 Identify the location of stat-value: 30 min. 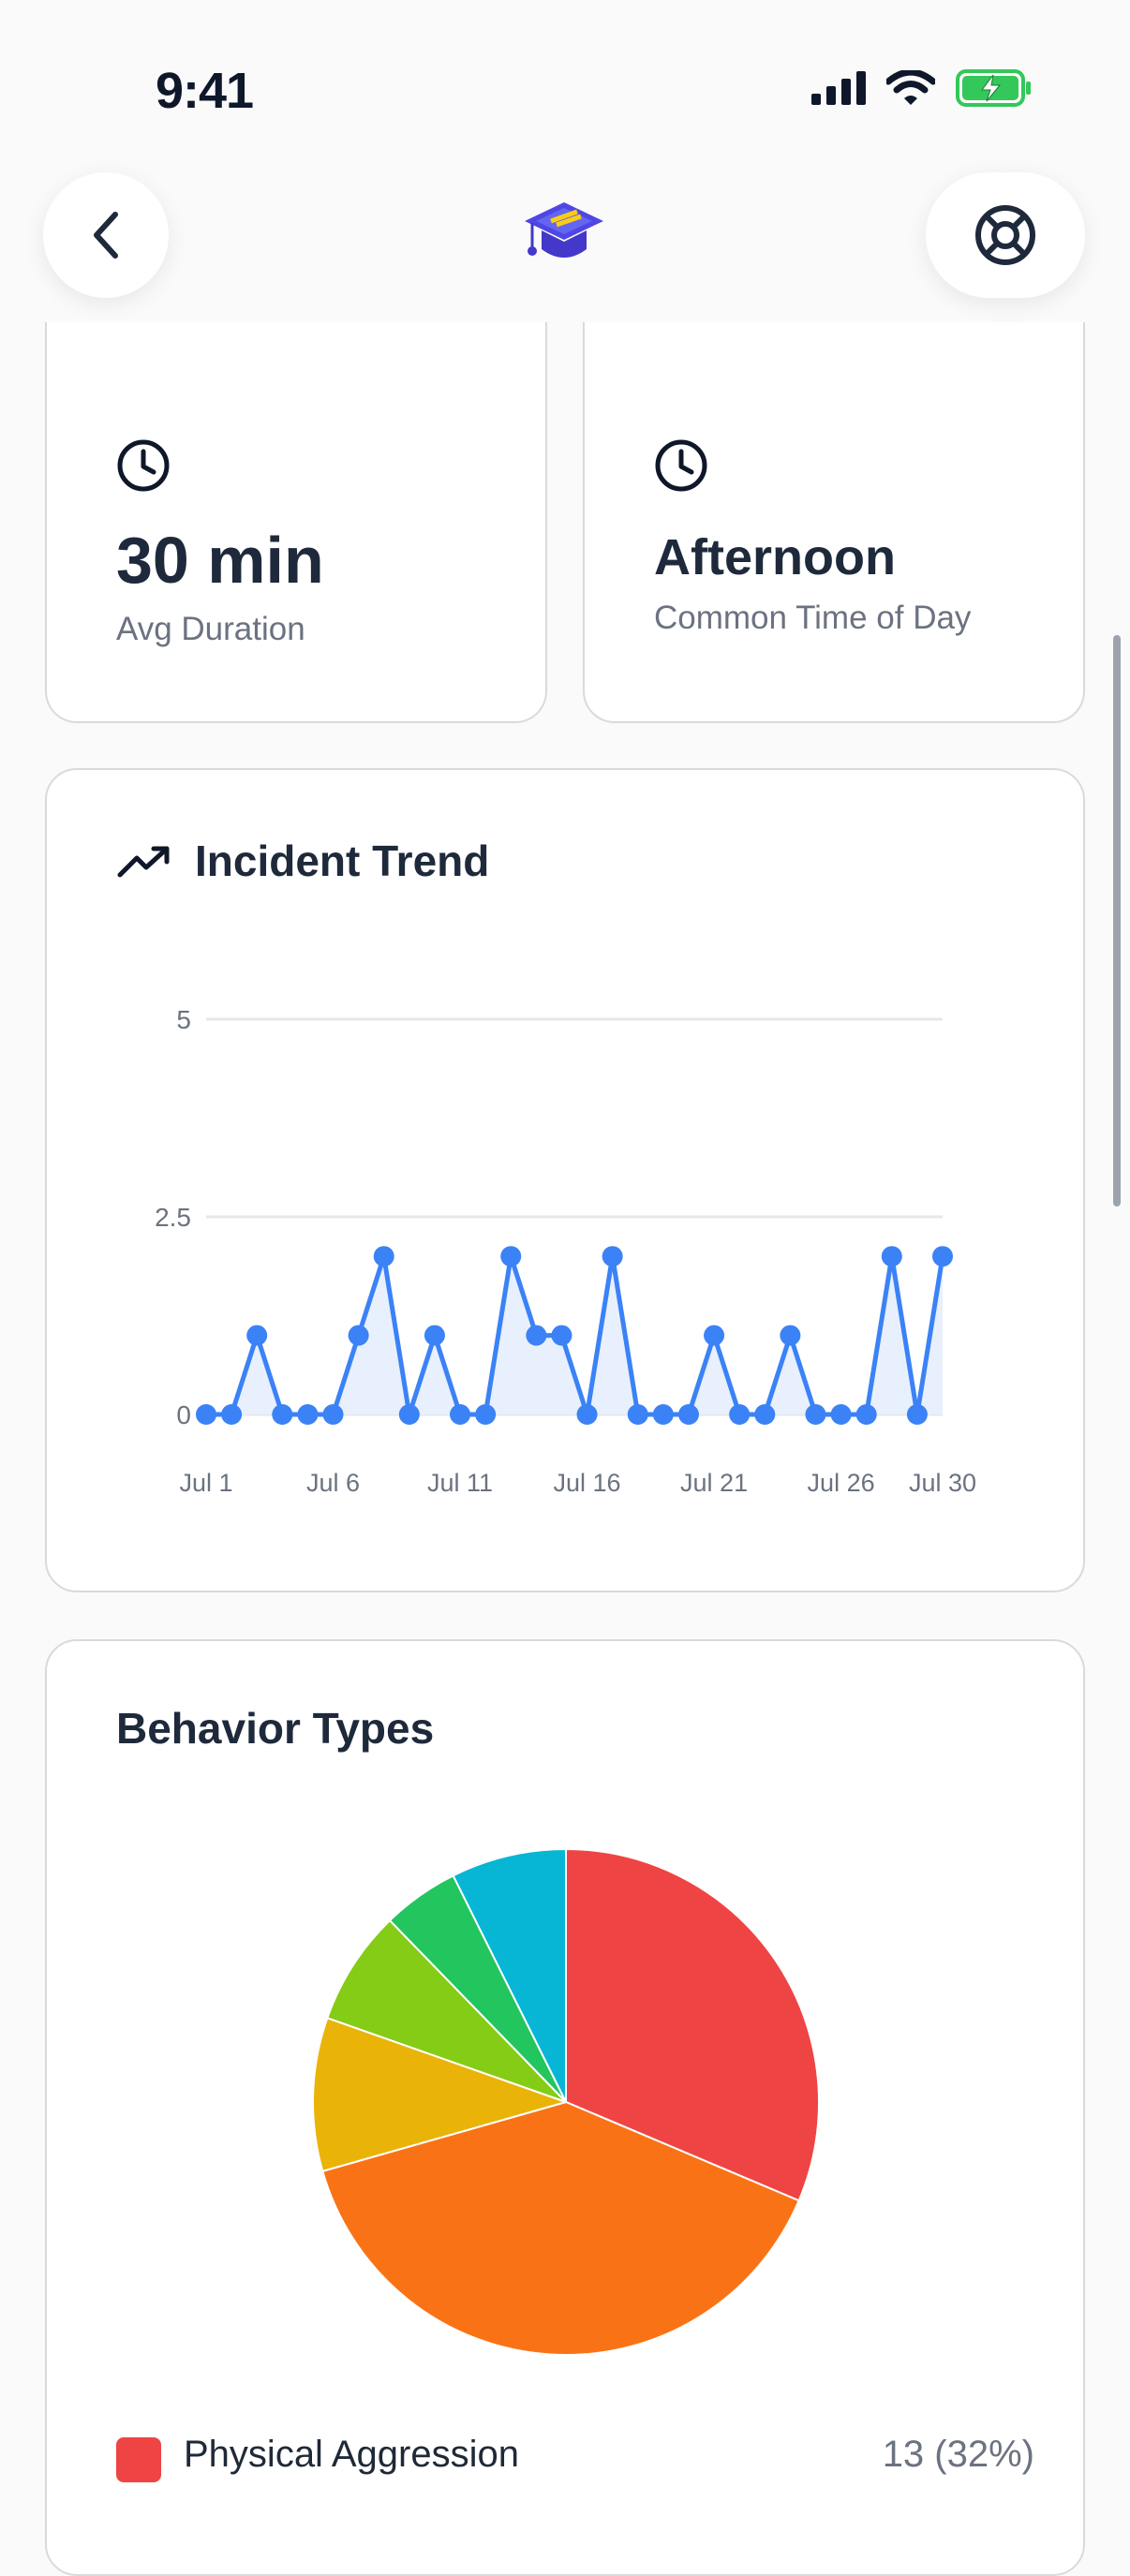
(220, 561).